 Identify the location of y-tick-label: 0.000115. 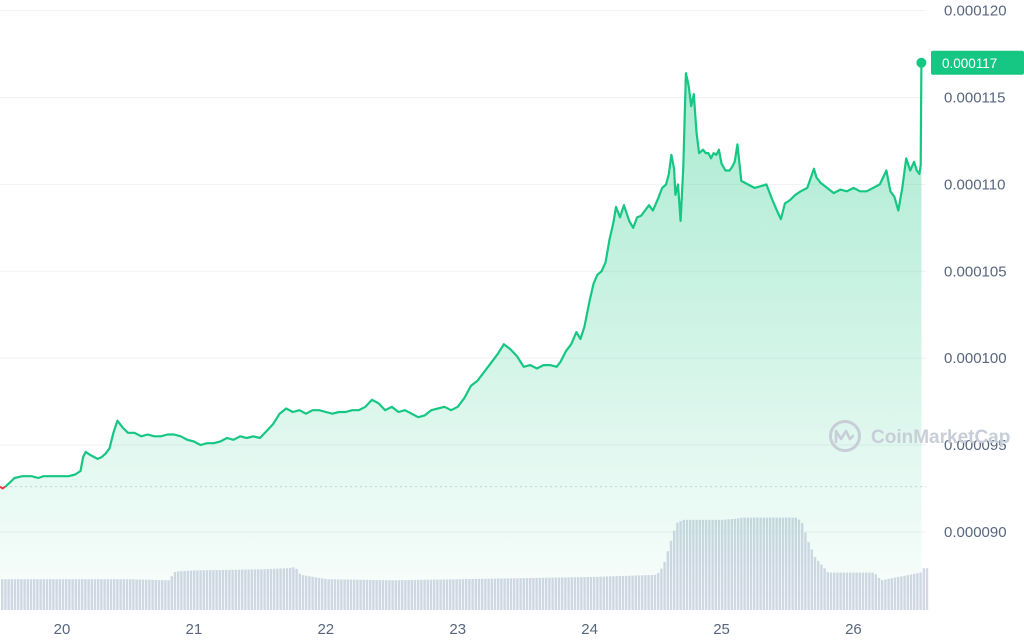
(974, 98).